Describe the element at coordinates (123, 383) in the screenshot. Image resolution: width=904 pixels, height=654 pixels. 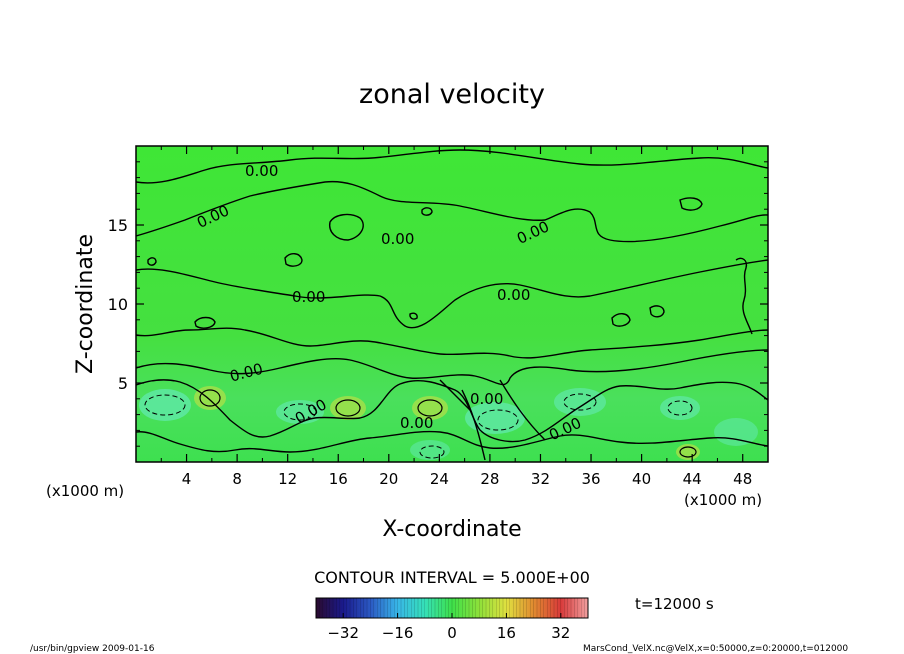
I see `y-tick-label: 5` at that location.